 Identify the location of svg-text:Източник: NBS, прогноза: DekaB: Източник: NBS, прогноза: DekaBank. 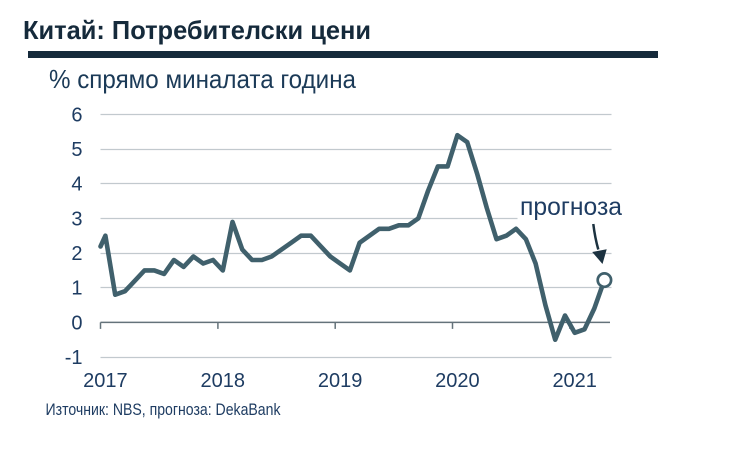
(163, 409).